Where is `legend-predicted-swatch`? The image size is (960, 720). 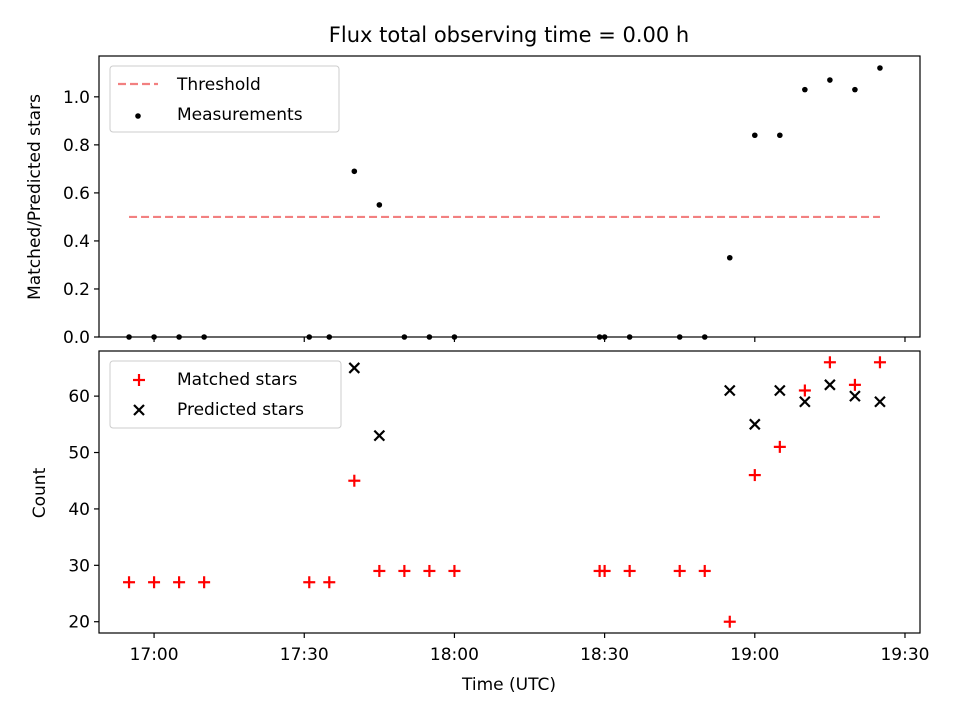 legend-predicted-swatch is located at coordinates (139, 410).